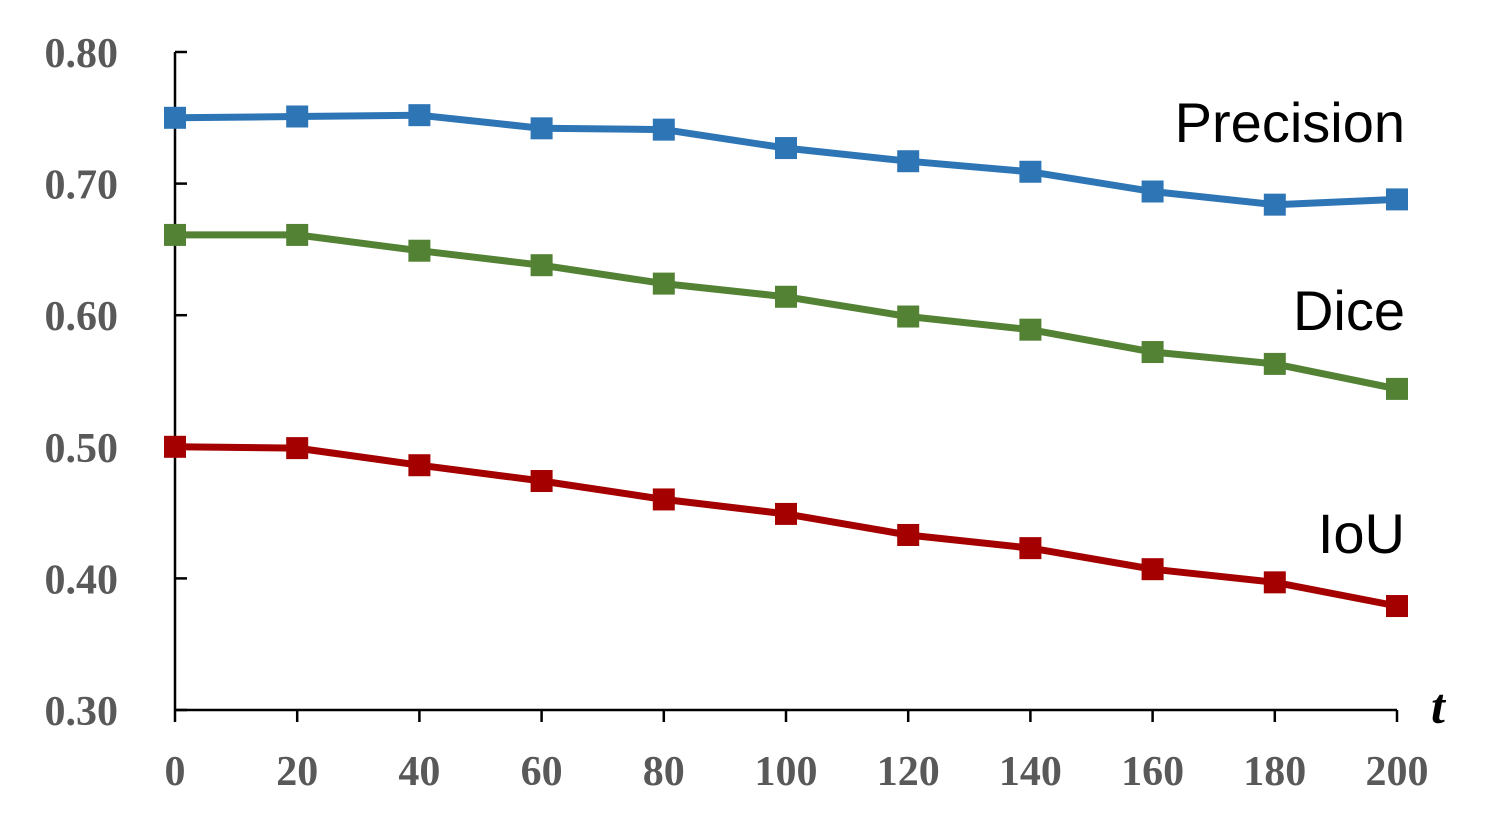 This screenshot has width=1489, height=829. What do you see at coordinates (82, 186) in the screenshot?
I see `y-tick-label: 0.70` at bounding box center [82, 186].